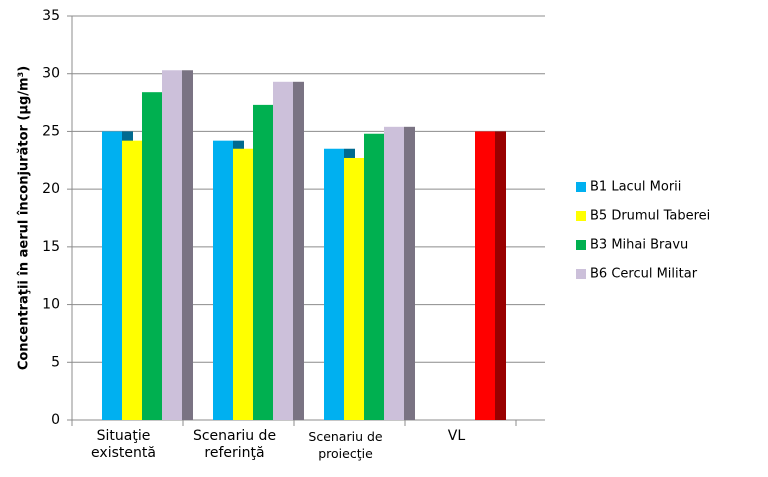  Describe the element at coordinates (644, 274) in the screenshot. I see `legend-label: B6 Cercul Militar` at that location.